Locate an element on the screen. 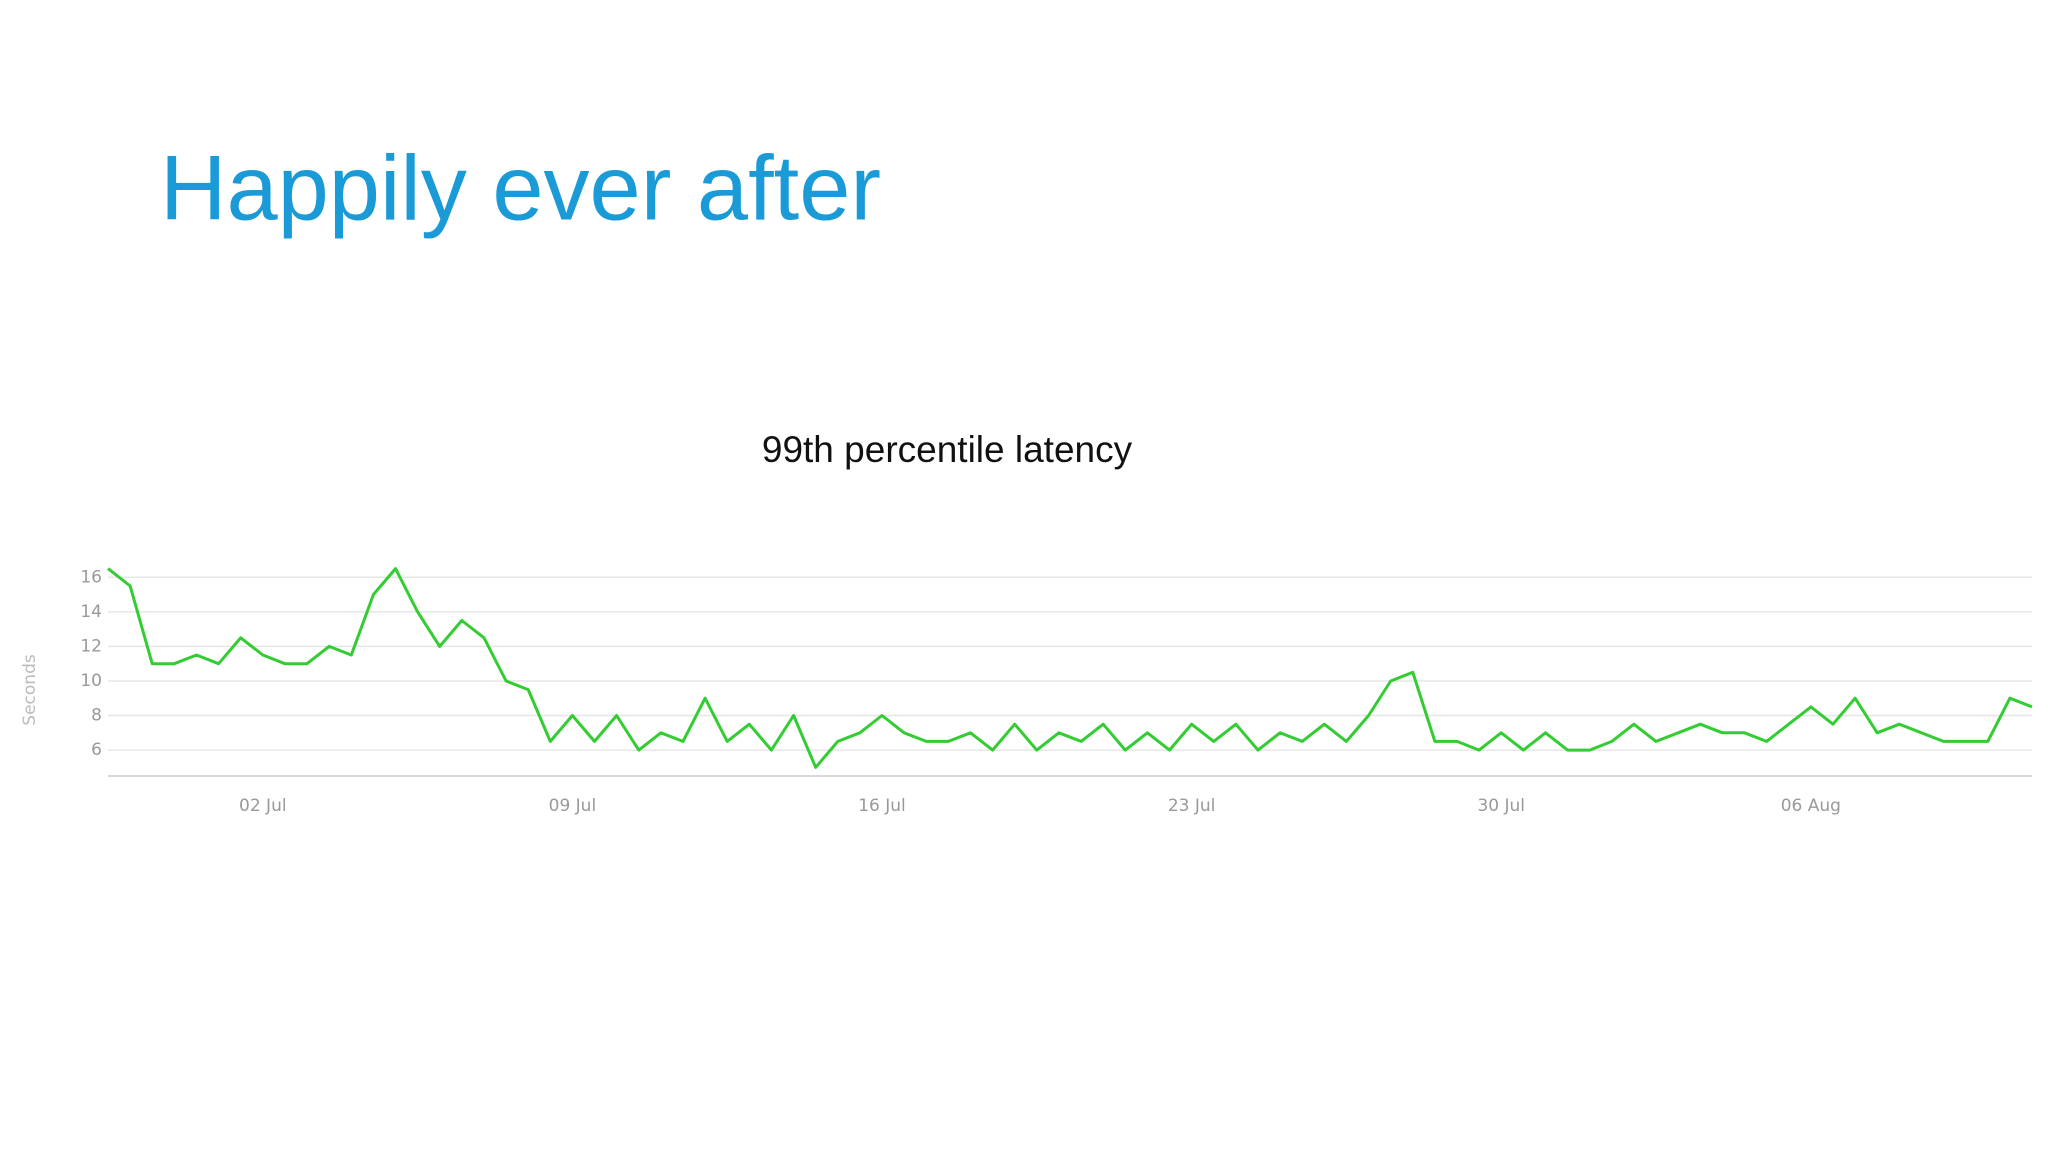 This screenshot has height=1152, width=2048. x-tick-label: 06 Aug is located at coordinates (1811, 806).